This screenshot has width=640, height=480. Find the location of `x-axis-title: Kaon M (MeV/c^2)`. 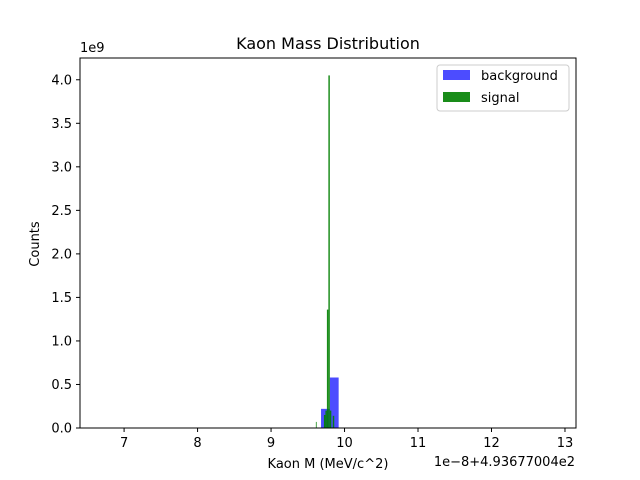

x-axis-title: Kaon M (MeV/c^2) is located at coordinates (328, 464).